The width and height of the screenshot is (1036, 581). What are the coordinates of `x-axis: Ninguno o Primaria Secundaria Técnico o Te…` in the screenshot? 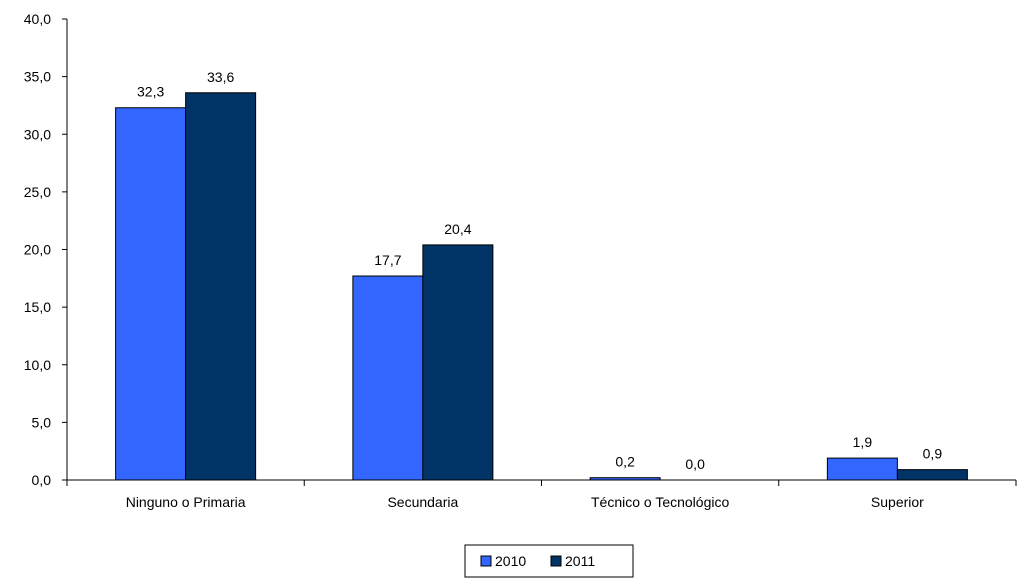 It's located at (541, 494).